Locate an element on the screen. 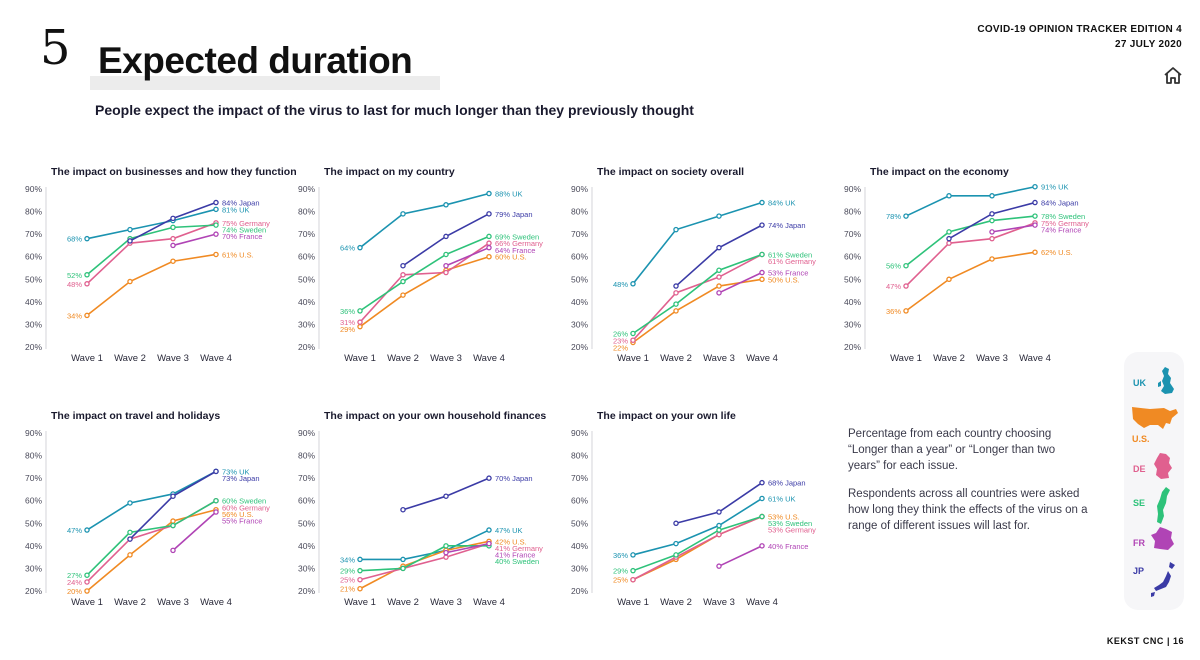 This screenshot has height=660, width=1200. chart-title: The impact on the economy is located at coordinates (939, 172).